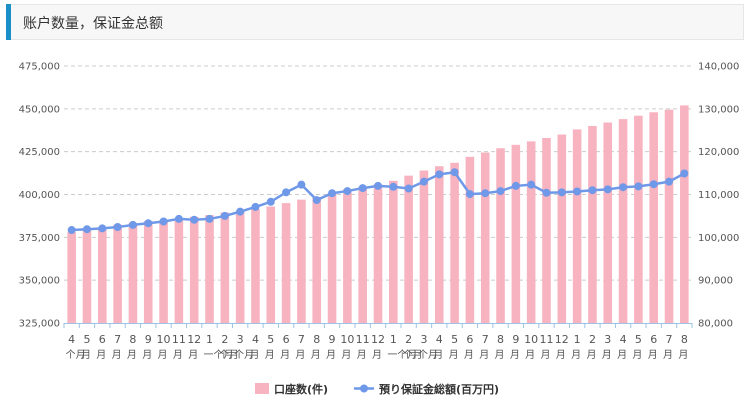  Describe the element at coordinates (262, 388) in the screenshot. I see `legend-swatch-bar` at that location.